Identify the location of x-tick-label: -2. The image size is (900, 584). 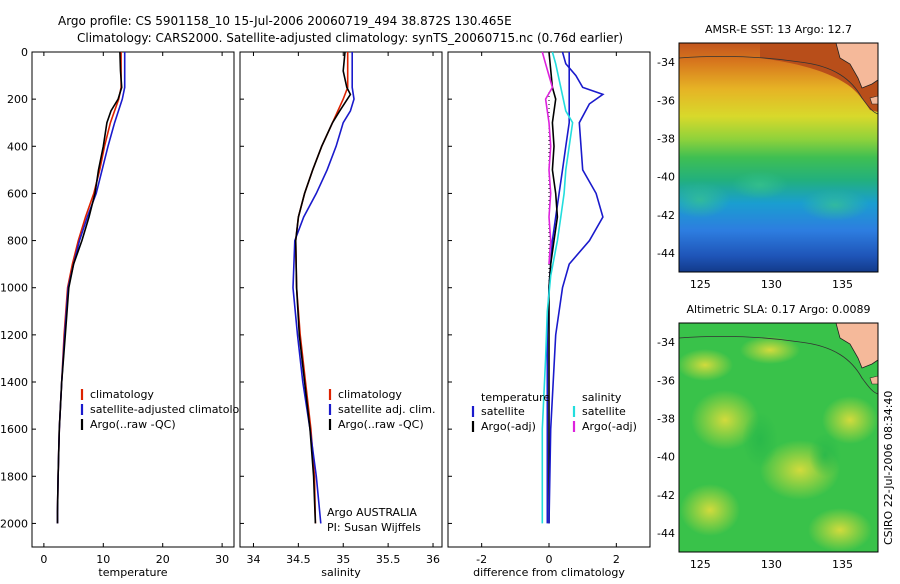
(481, 559).